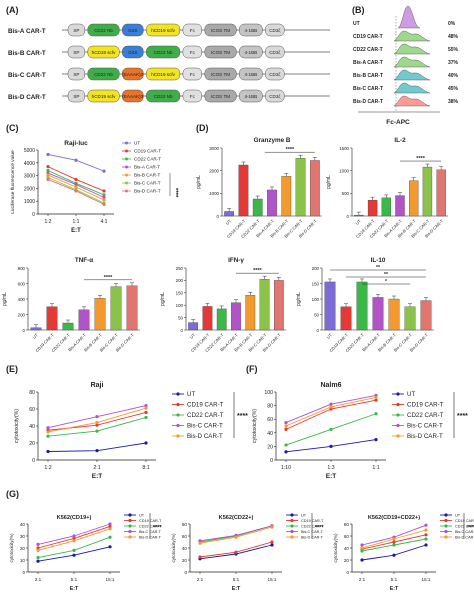 The width and height of the screenshot is (474, 602). I want to click on chart-title: K562(CD22+), so click(236, 518).